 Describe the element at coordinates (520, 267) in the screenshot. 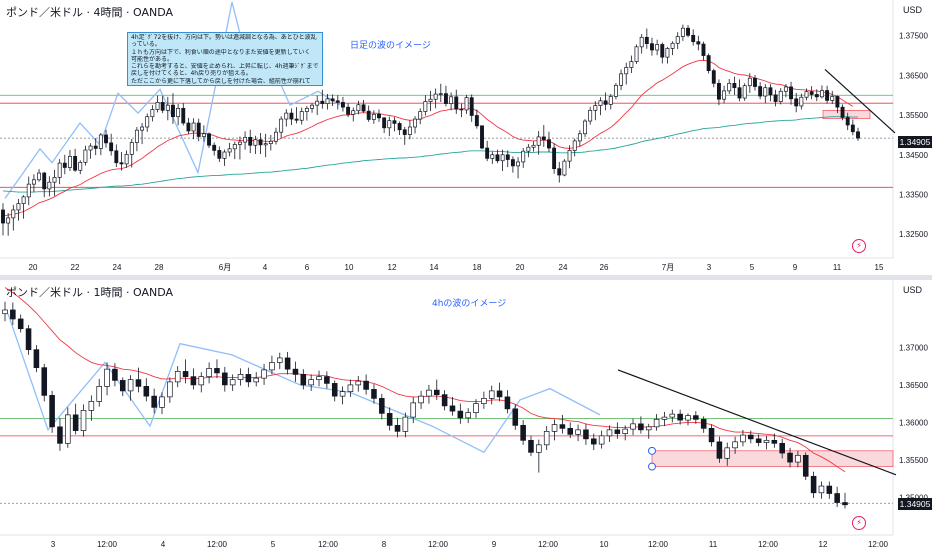

I see `top-x-tick-label: 20` at that location.